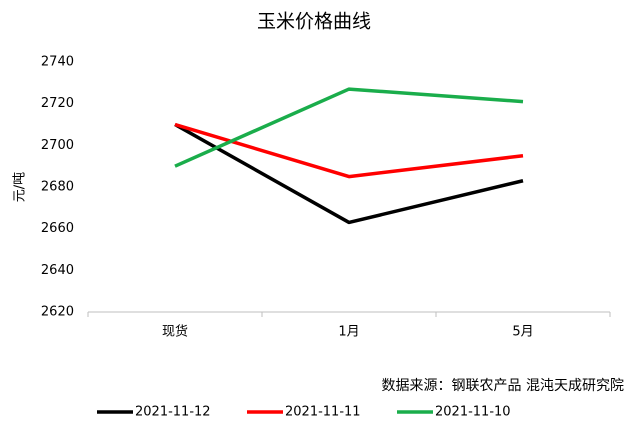 The width and height of the screenshot is (628, 424). Describe the element at coordinates (173, 412) in the screenshot. I see `legend-label: 2021-11-12` at that location.